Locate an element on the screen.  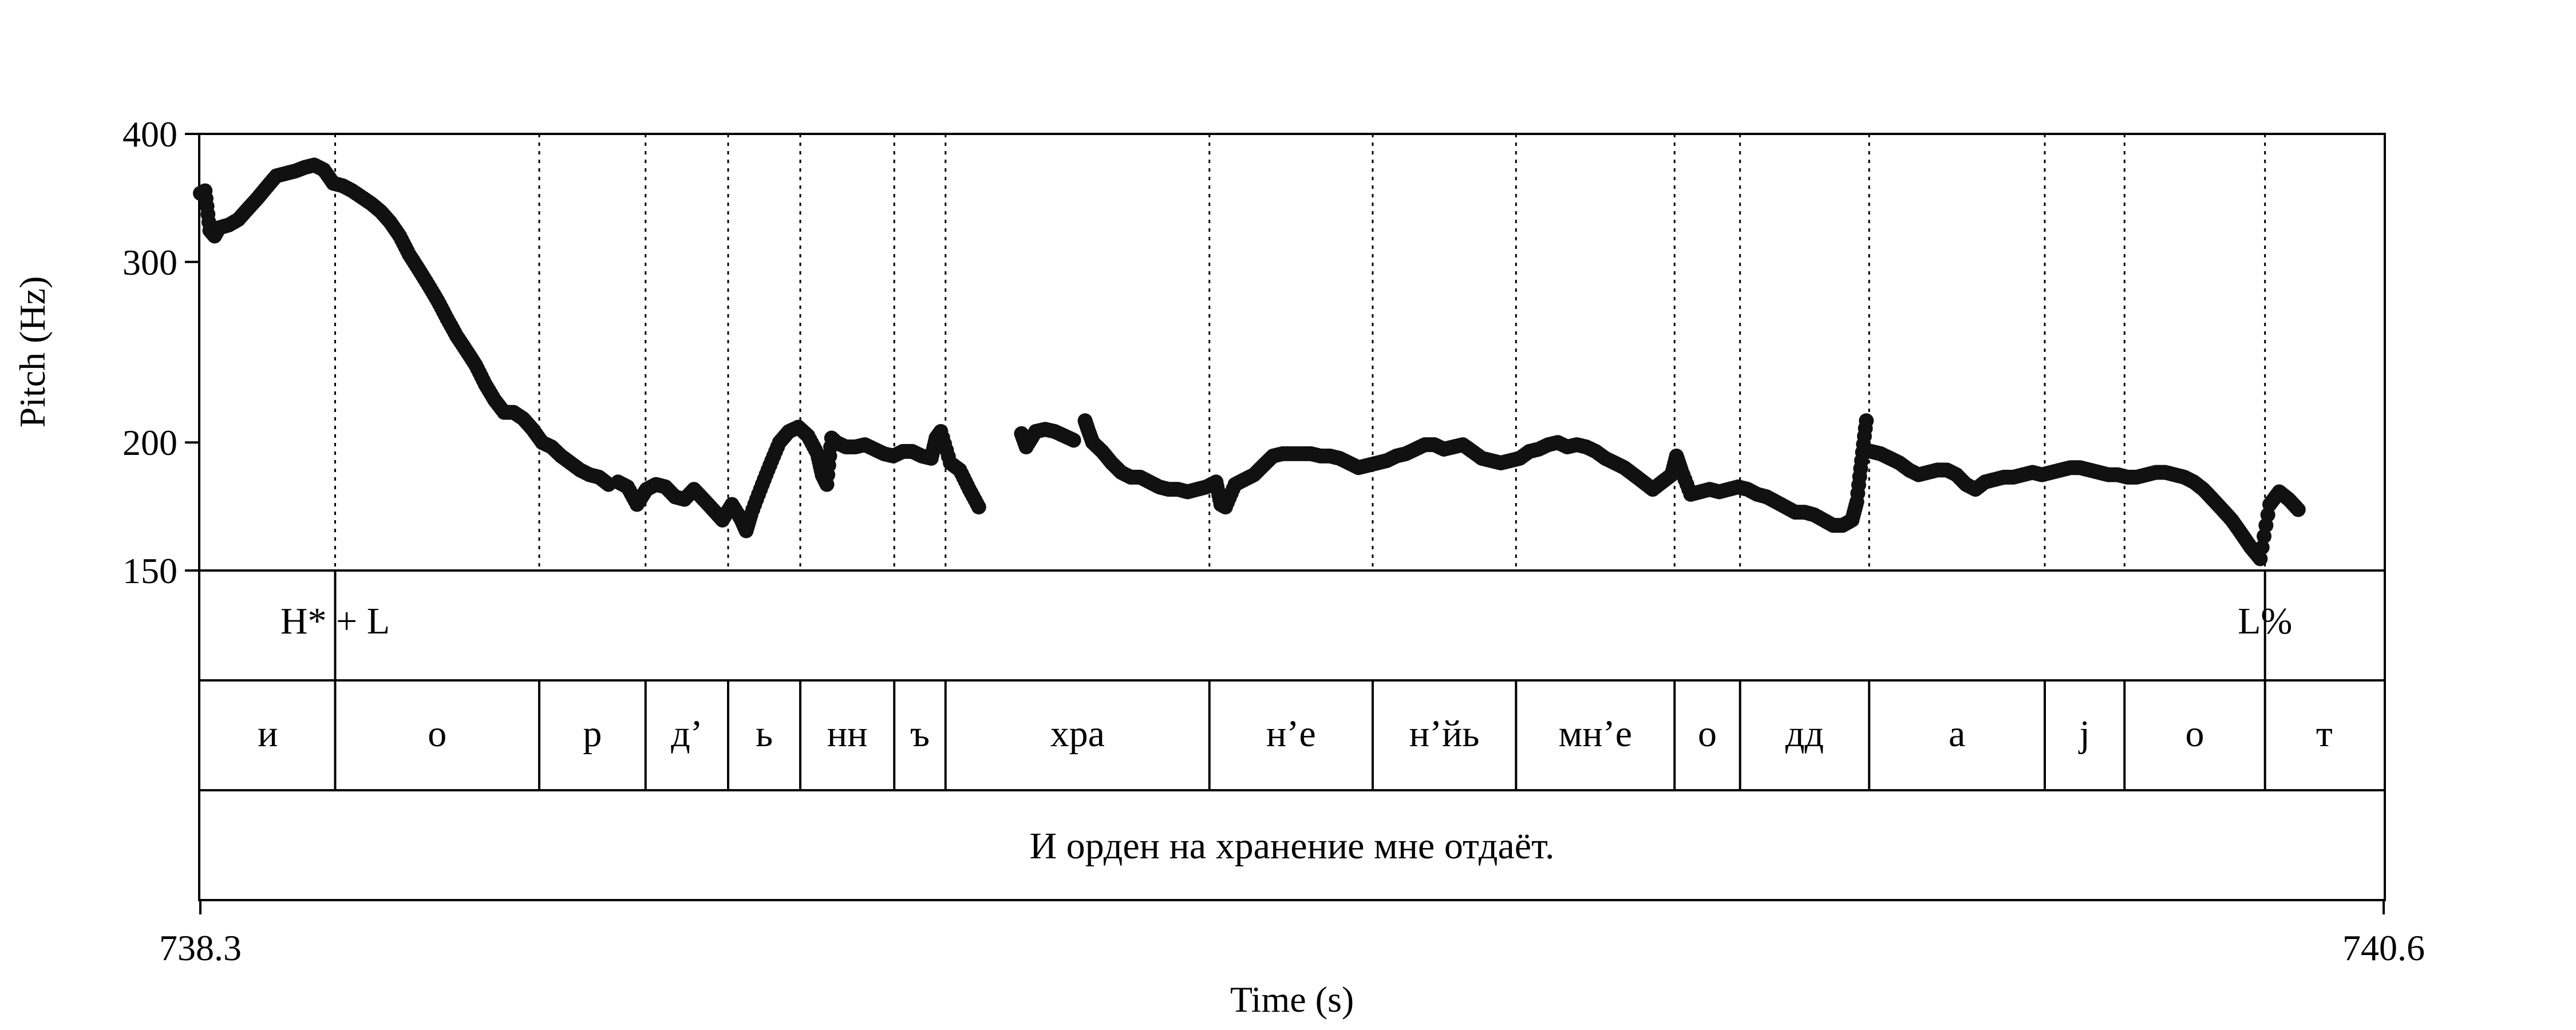
x-axis-title: Time (s) is located at coordinates (1292, 999).